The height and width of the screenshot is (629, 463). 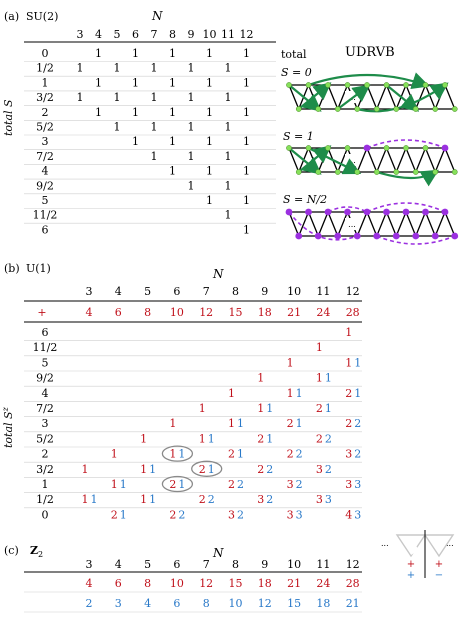 What do you see at coordinates (265, 583) in the screenshot?
I see `panel-c-plus-value: 18` at bounding box center [265, 583].